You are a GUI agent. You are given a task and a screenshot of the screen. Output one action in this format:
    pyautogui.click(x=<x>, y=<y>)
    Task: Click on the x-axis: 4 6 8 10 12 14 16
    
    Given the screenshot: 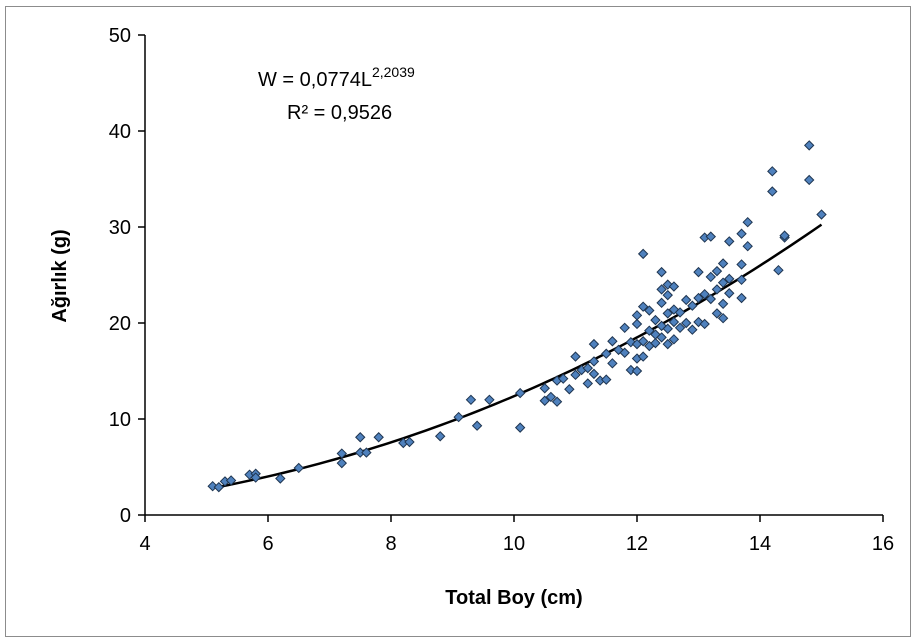 What is the action you would take?
    pyautogui.click(x=516, y=534)
    